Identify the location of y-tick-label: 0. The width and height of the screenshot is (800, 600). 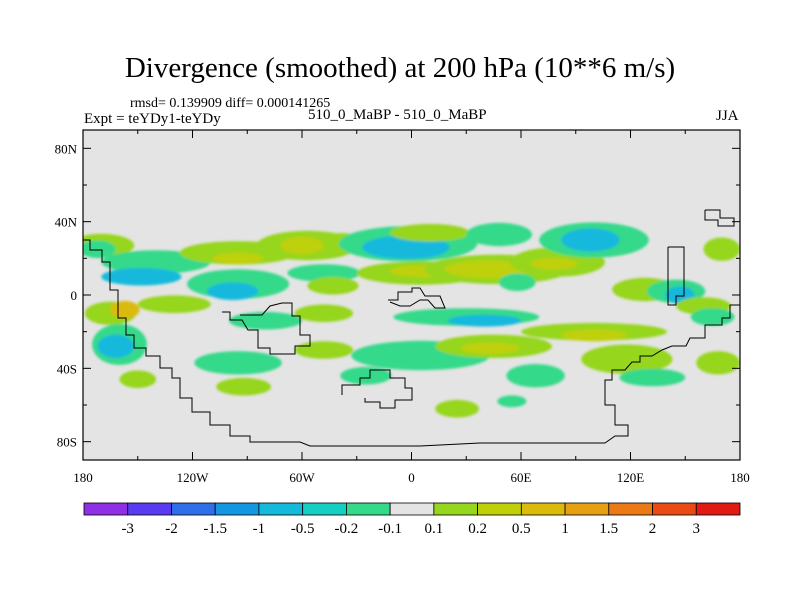
(74, 295).